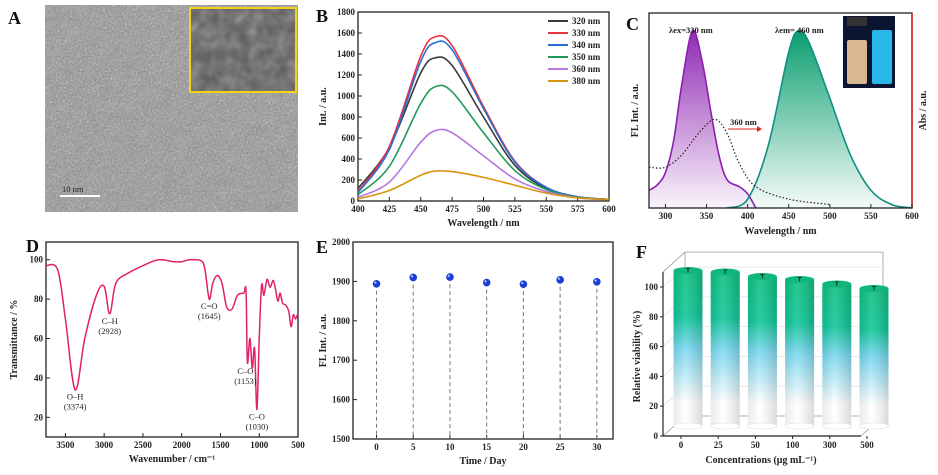 This screenshot has height=475, width=938. I want to click on panel-e-ytick-label: 1500, so click(341, 439).